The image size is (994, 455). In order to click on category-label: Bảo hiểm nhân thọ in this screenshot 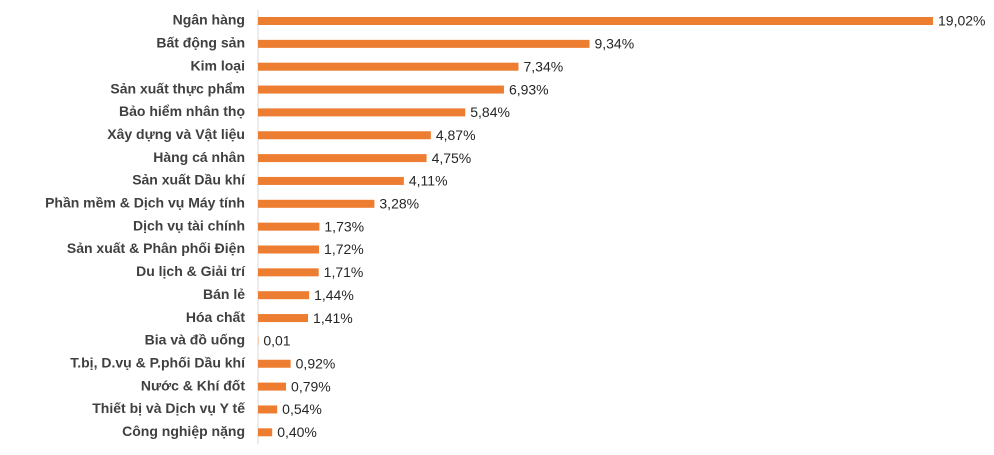, I will do `click(182, 111)`.